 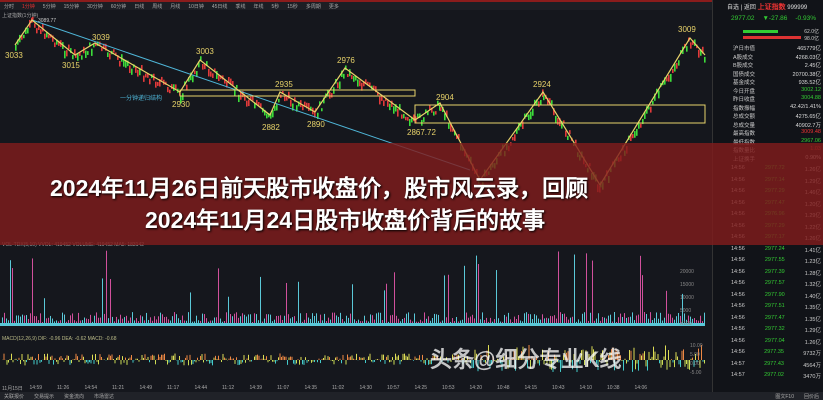 I want to click on stat-label: 基金成交, so click(x=744, y=83).